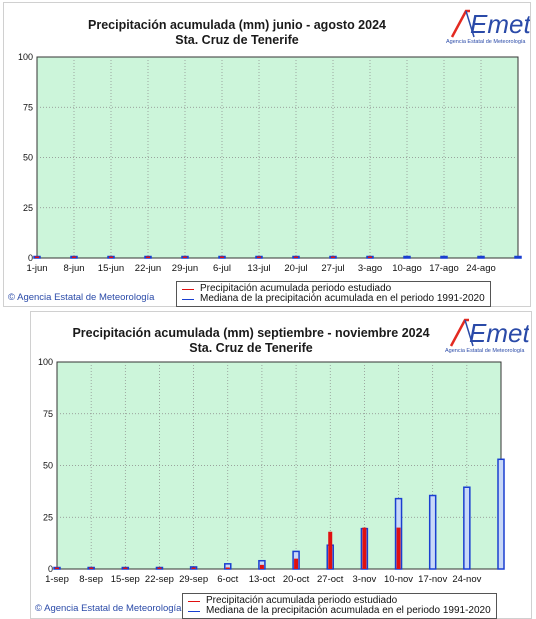 Image resolution: width=536 pixels, height=619 pixels. What do you see at coordinates (466, 579) in the screenshot?
I see `x-tick-label: 24-nov` at bounding box center [466, 579].